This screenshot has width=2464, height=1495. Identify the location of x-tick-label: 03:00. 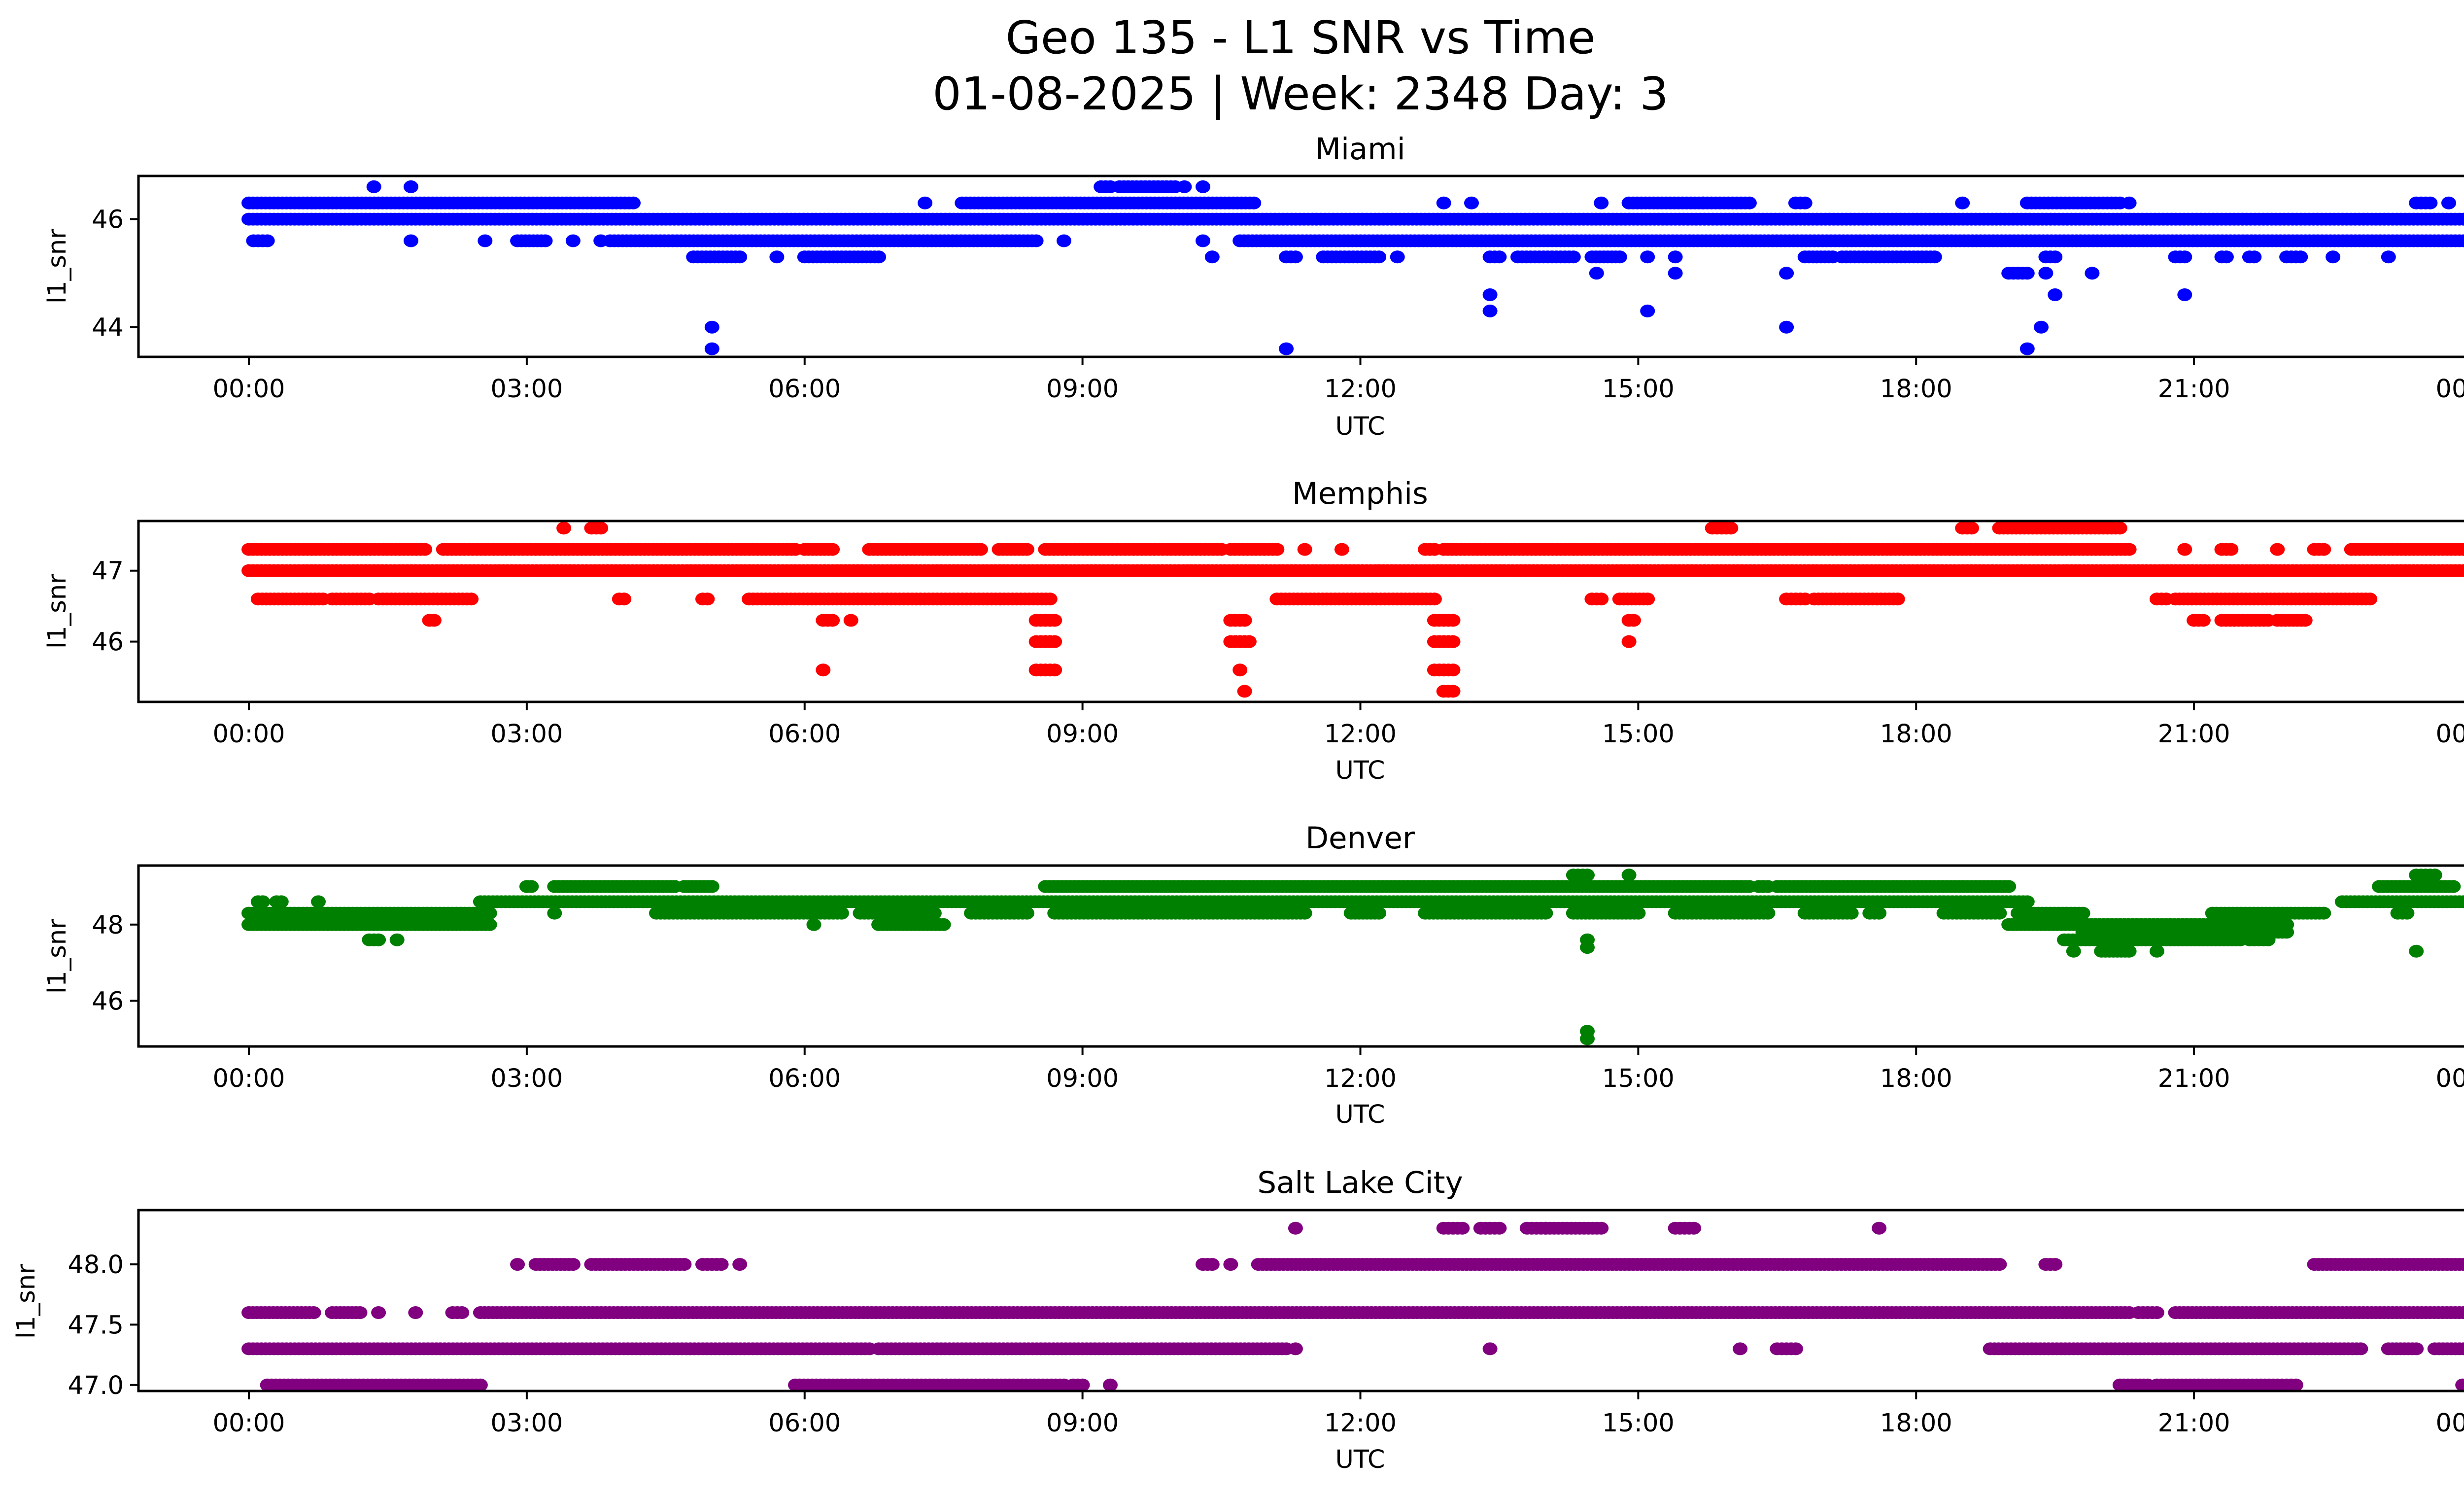
(526, 389).